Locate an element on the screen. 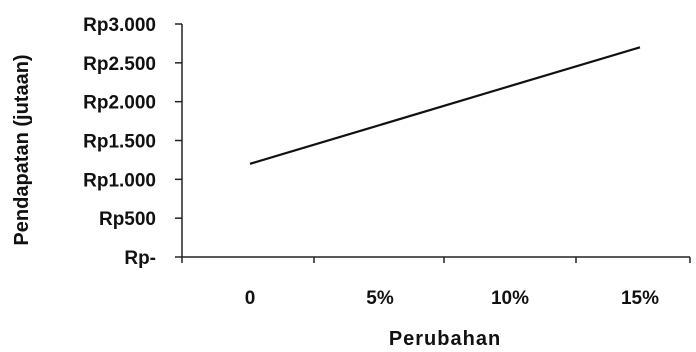 This screenshot has height=352, width=696. x-tick-label: 15% is located at coordinates (640, 298).